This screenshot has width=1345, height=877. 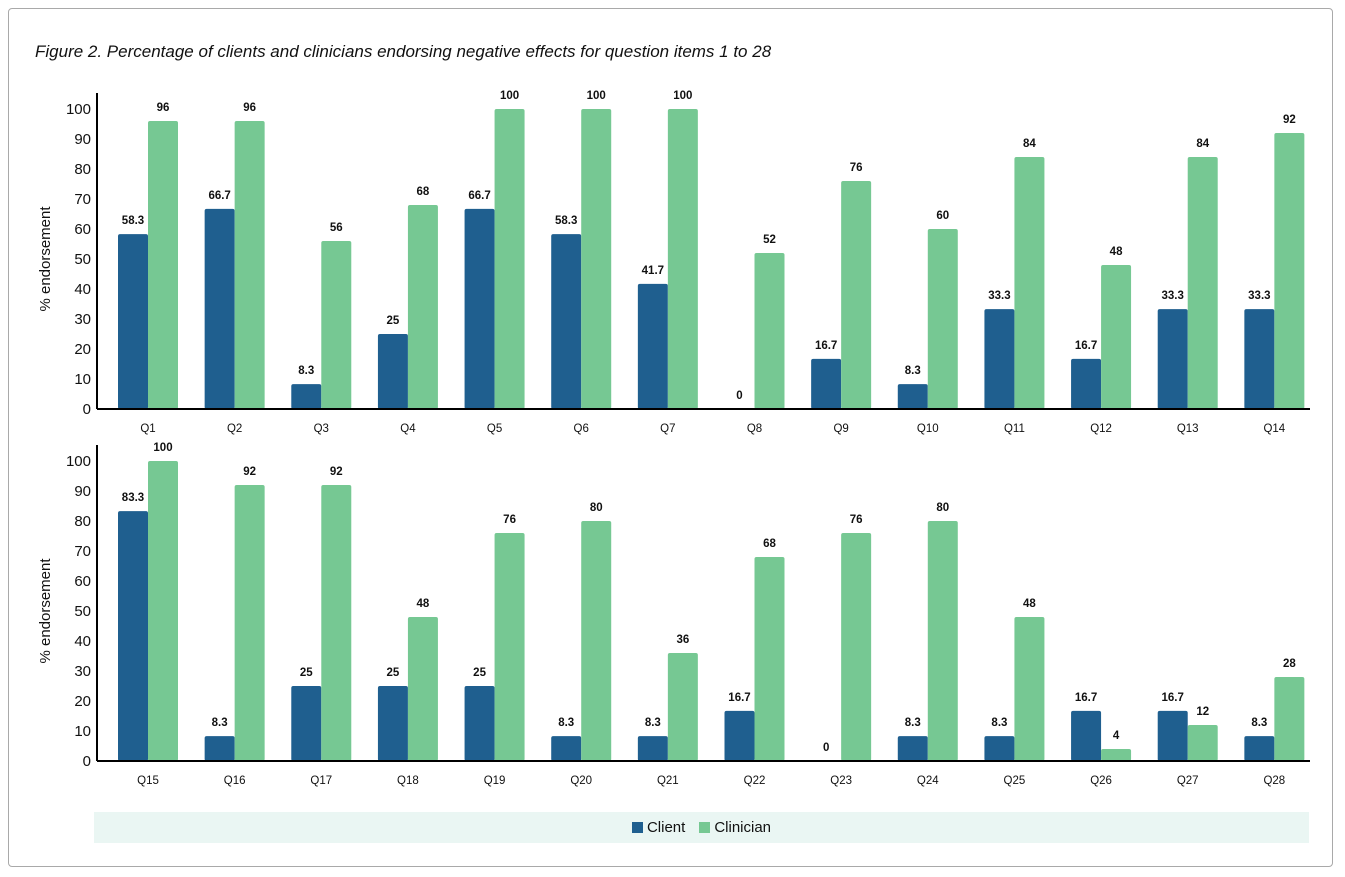 I want to click on data-label: 83.3, so click(x=133, y=498).